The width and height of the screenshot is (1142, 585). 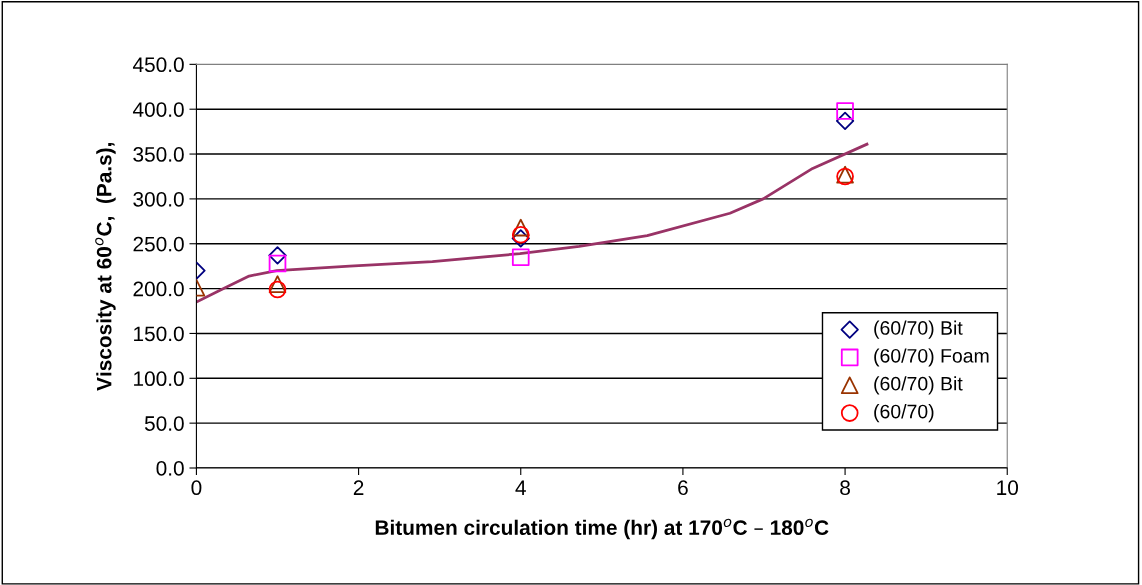 I want to click on y-tick-label: 400.0, so click(x=158, y=109).